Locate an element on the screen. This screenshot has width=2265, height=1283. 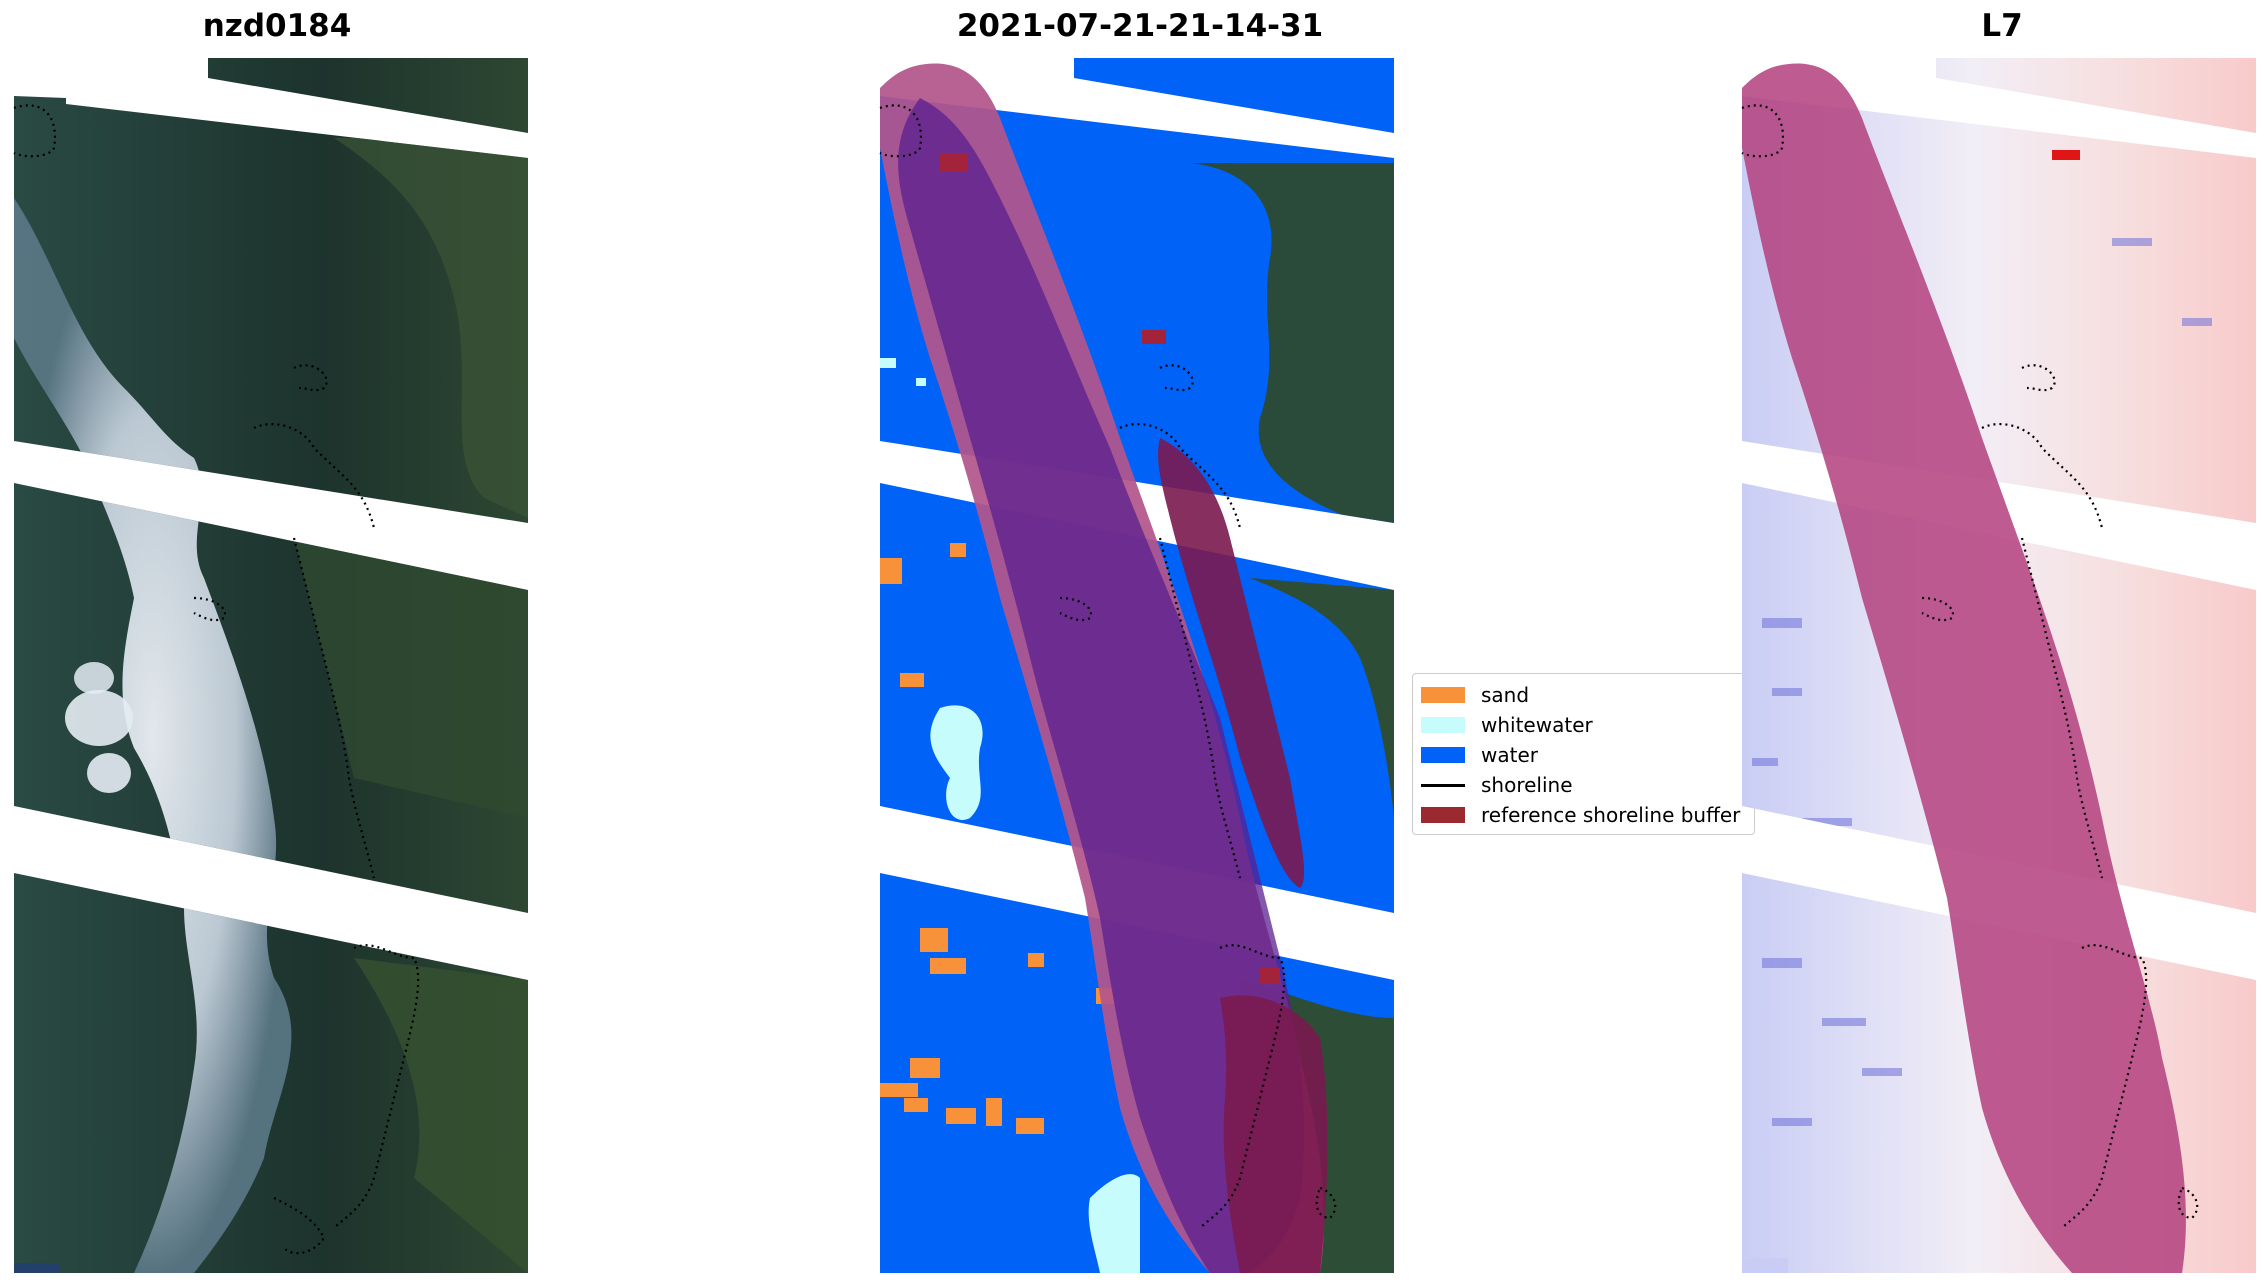
panel-title-index: L7 is located at coordinates (2002, 26).